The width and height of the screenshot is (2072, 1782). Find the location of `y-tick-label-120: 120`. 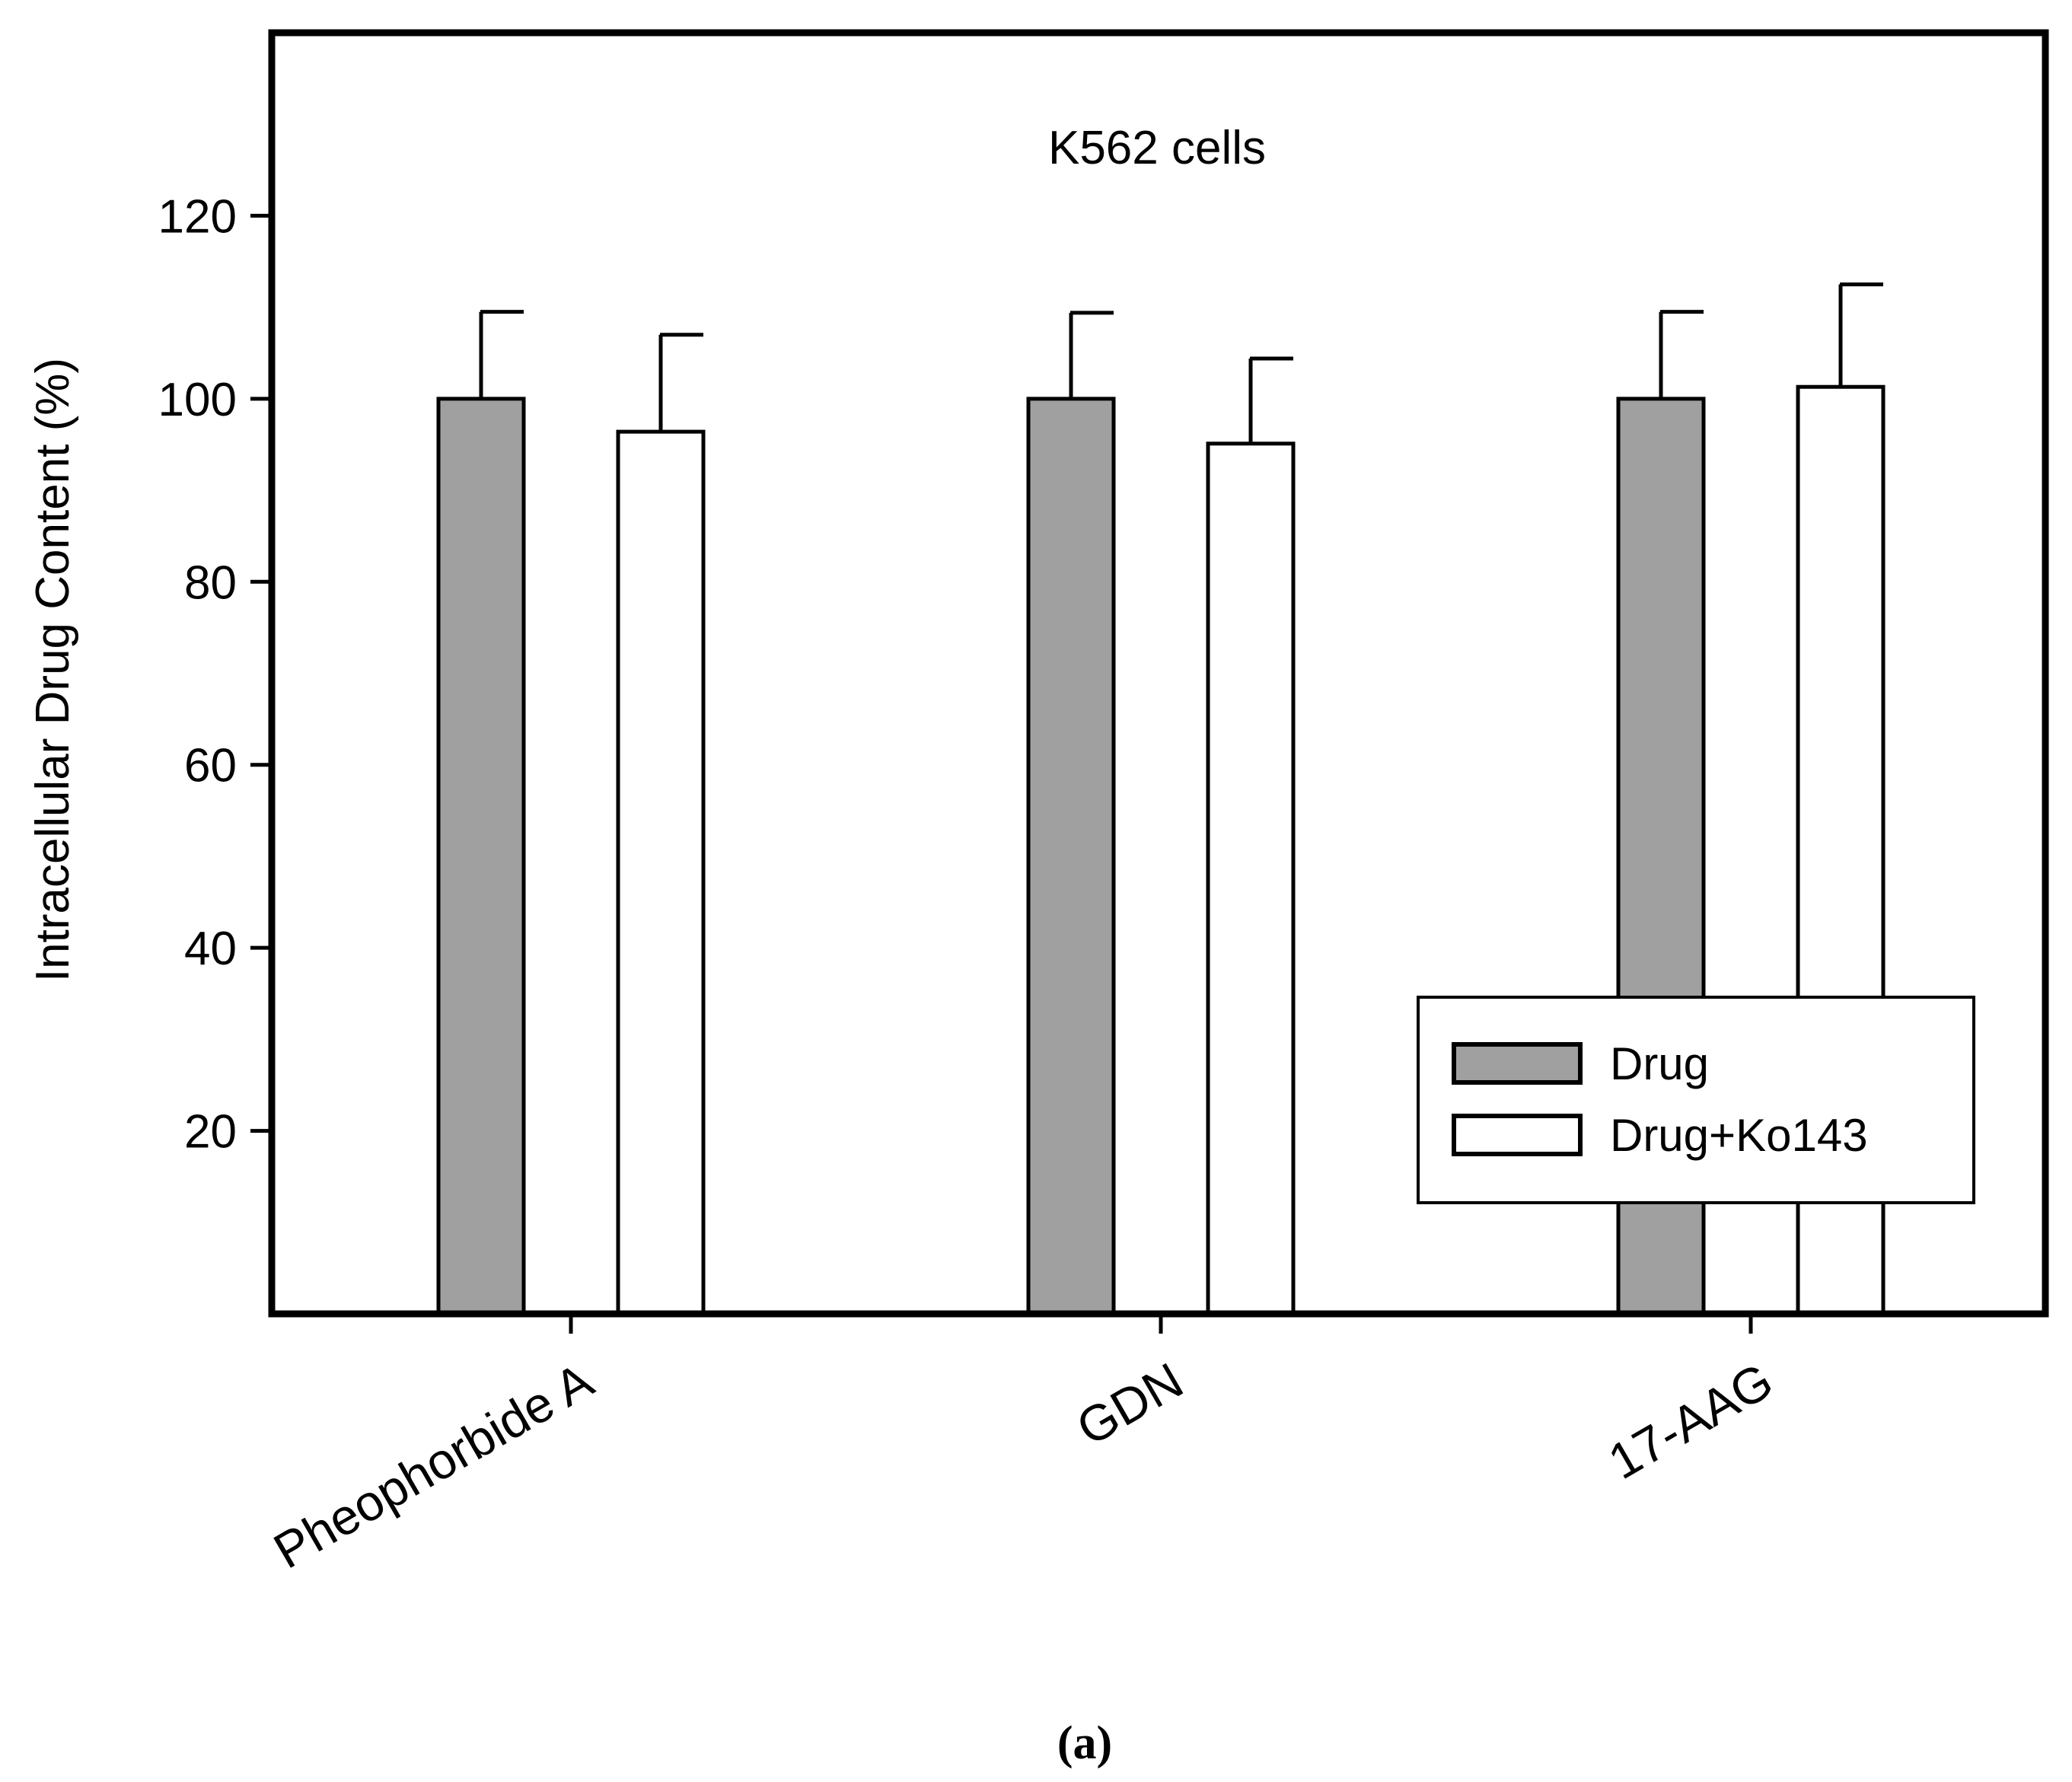

y-tick-label-120: 120 is located at coordinates (197, 216).